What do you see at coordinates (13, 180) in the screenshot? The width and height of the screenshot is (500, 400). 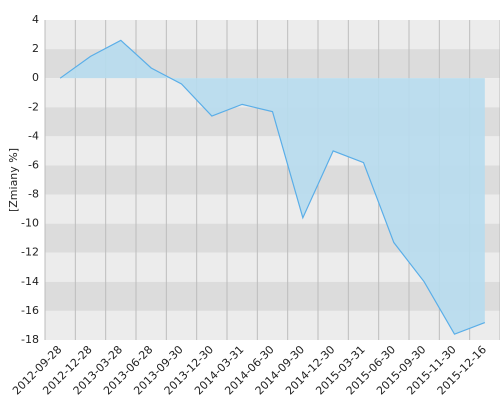 I see `y-axis-label: [Zmiany %]` at bounding box center [13, 180].